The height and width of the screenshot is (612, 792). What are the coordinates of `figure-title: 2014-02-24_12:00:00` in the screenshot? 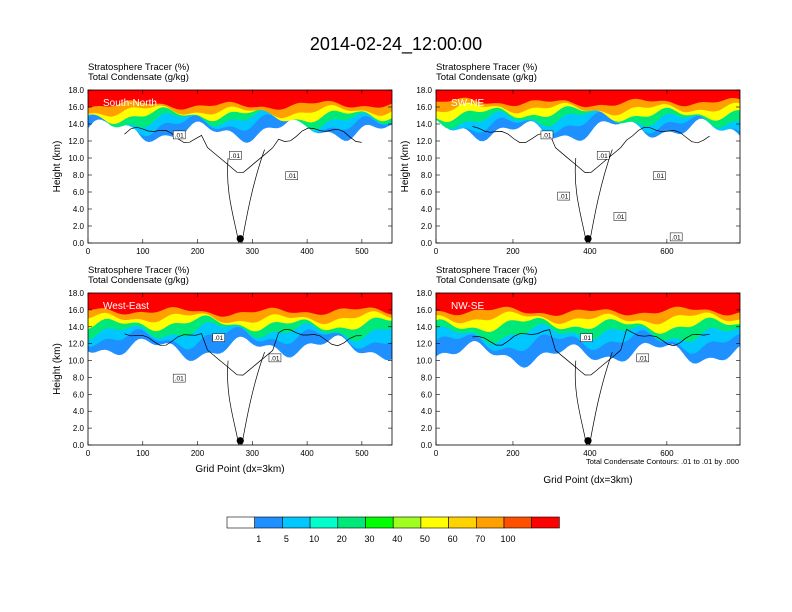 It's located at (396, 44).